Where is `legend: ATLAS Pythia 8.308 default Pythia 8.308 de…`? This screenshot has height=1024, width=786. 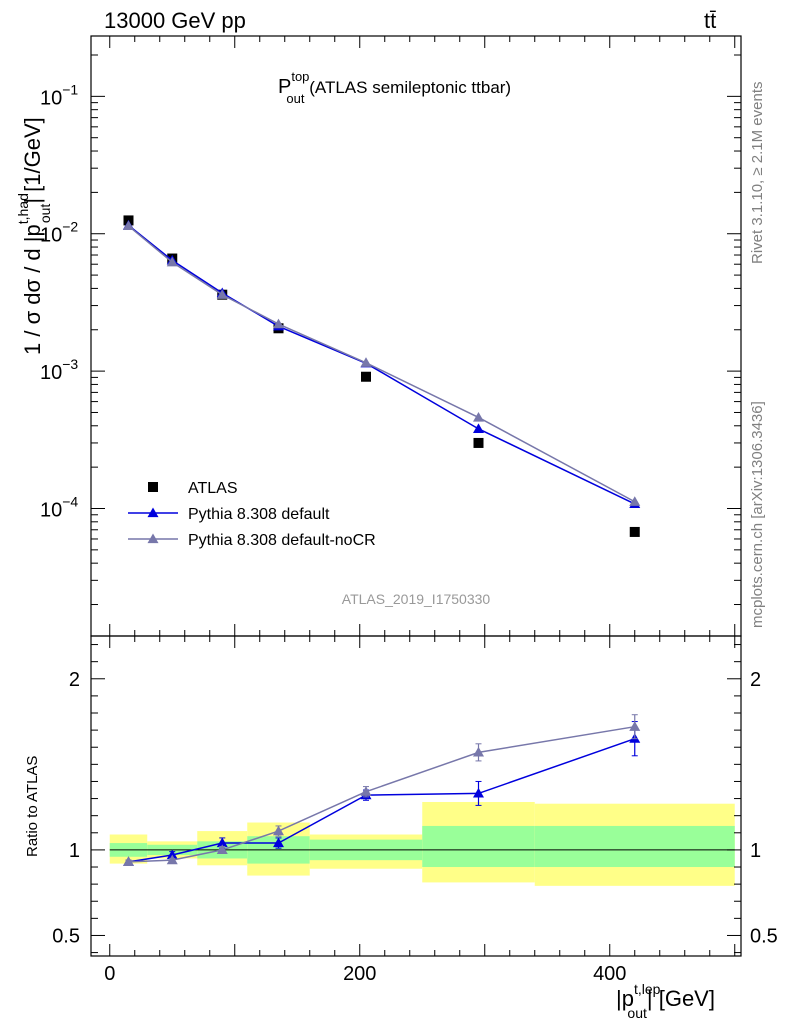 legend: ATLAS Pythia 8.308 default Pythia 8.308 de… is located at coordinates (252, 514).